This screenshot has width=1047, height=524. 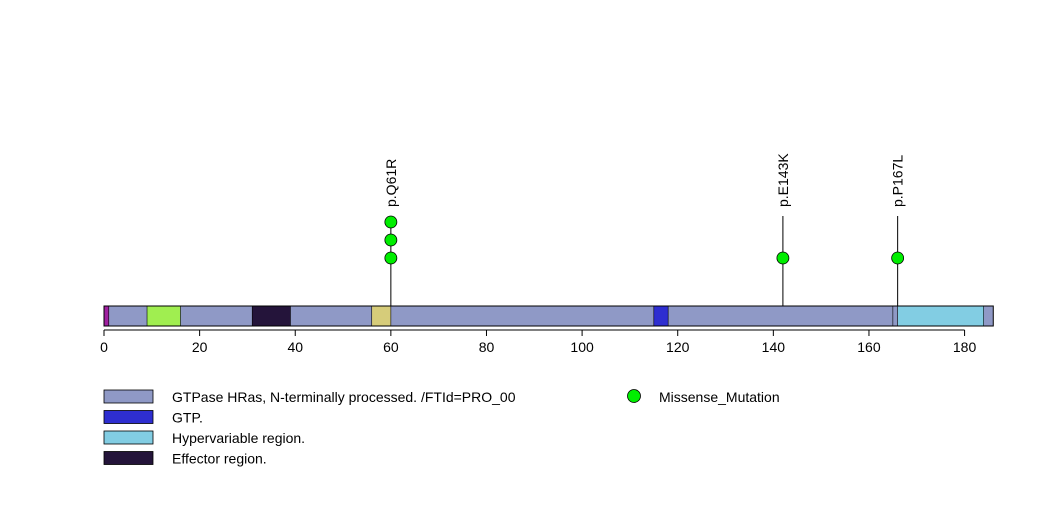 I want to click on x-tick-label: 120, so click(x=678, y=347).